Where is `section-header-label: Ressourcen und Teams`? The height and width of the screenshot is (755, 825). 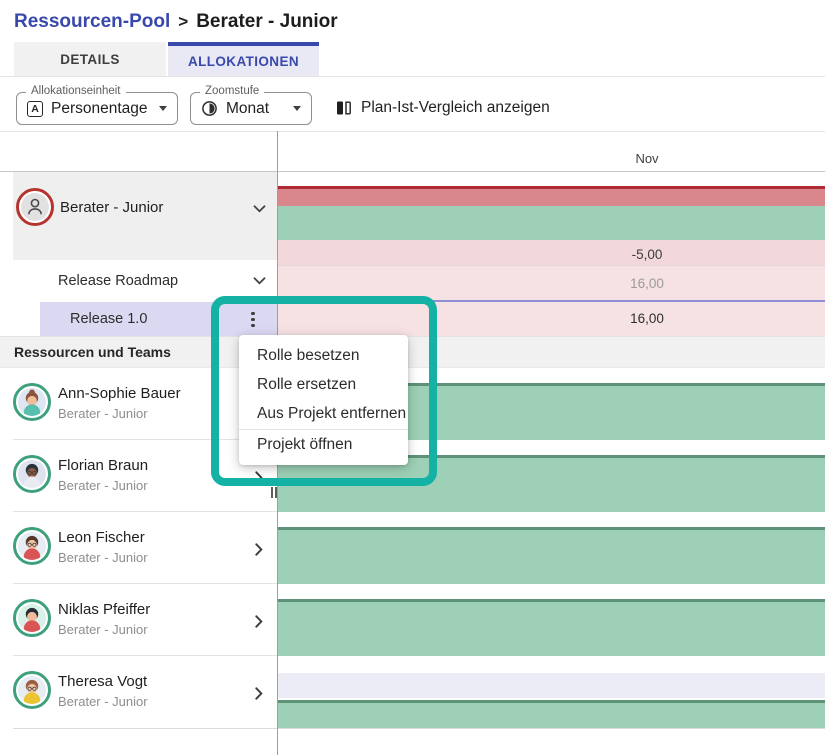
section-header-label: Ressourcen und Teams is located at coordinates (92, 352).